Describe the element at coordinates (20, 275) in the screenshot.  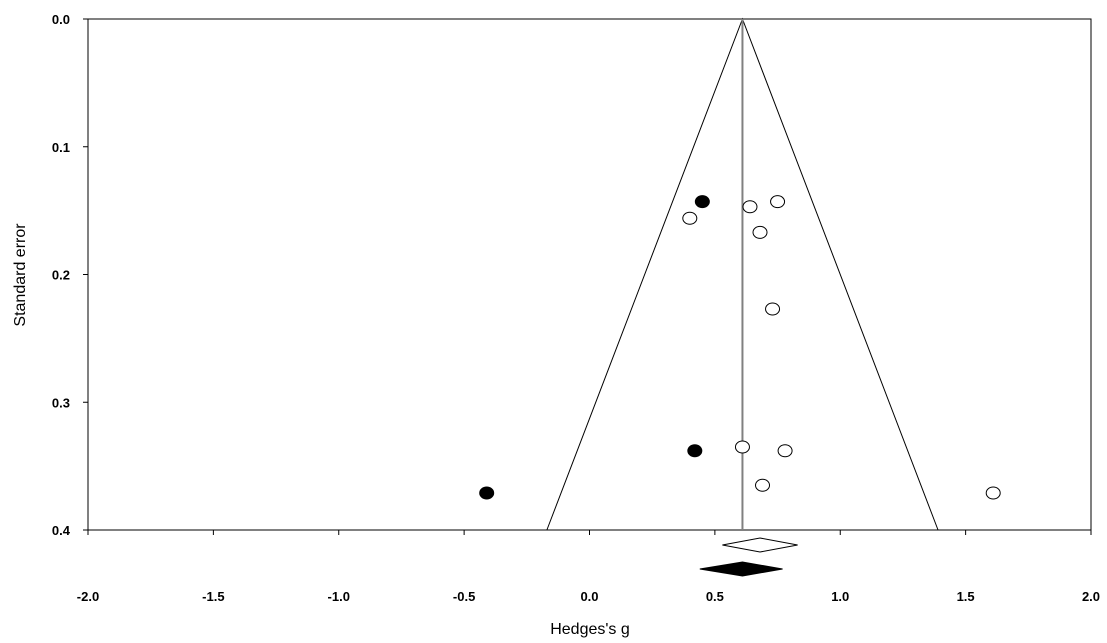
I see `y-axis-title: Standard error` at that location.